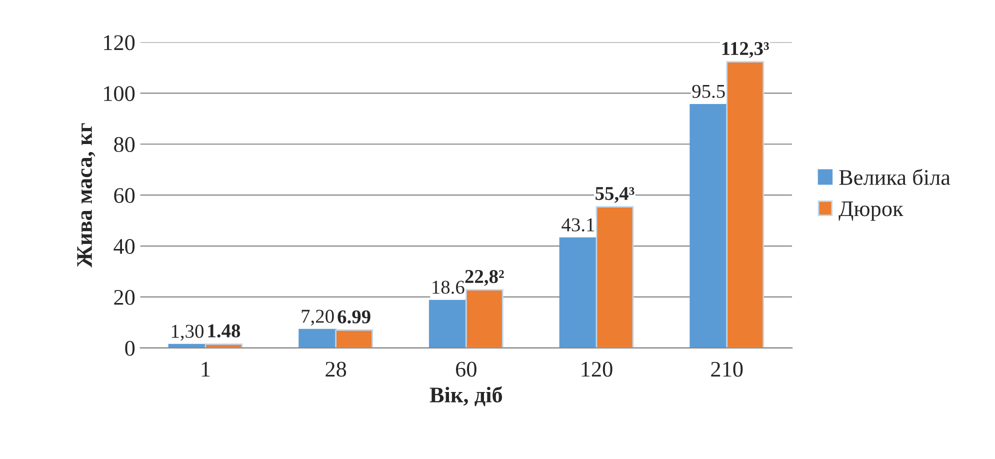  Describe the element at coordinates (224, 331) in the screenshot. I see `data-label: 1.48` at that location.